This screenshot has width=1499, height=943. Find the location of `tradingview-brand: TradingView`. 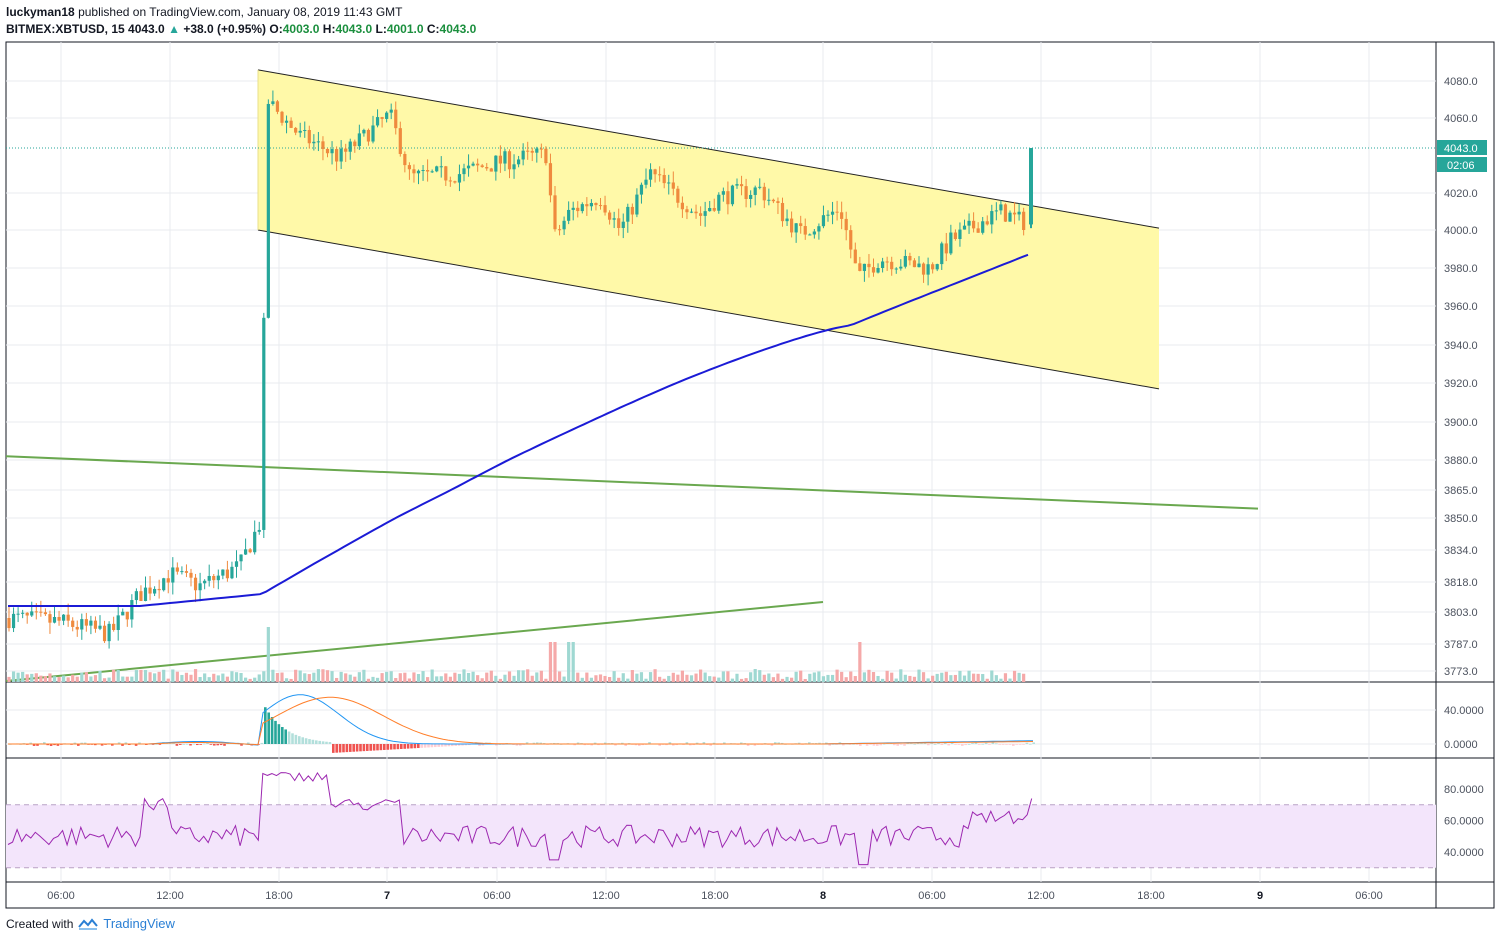

tradingview-brand: TradingView is located at coordinates (139, 923).